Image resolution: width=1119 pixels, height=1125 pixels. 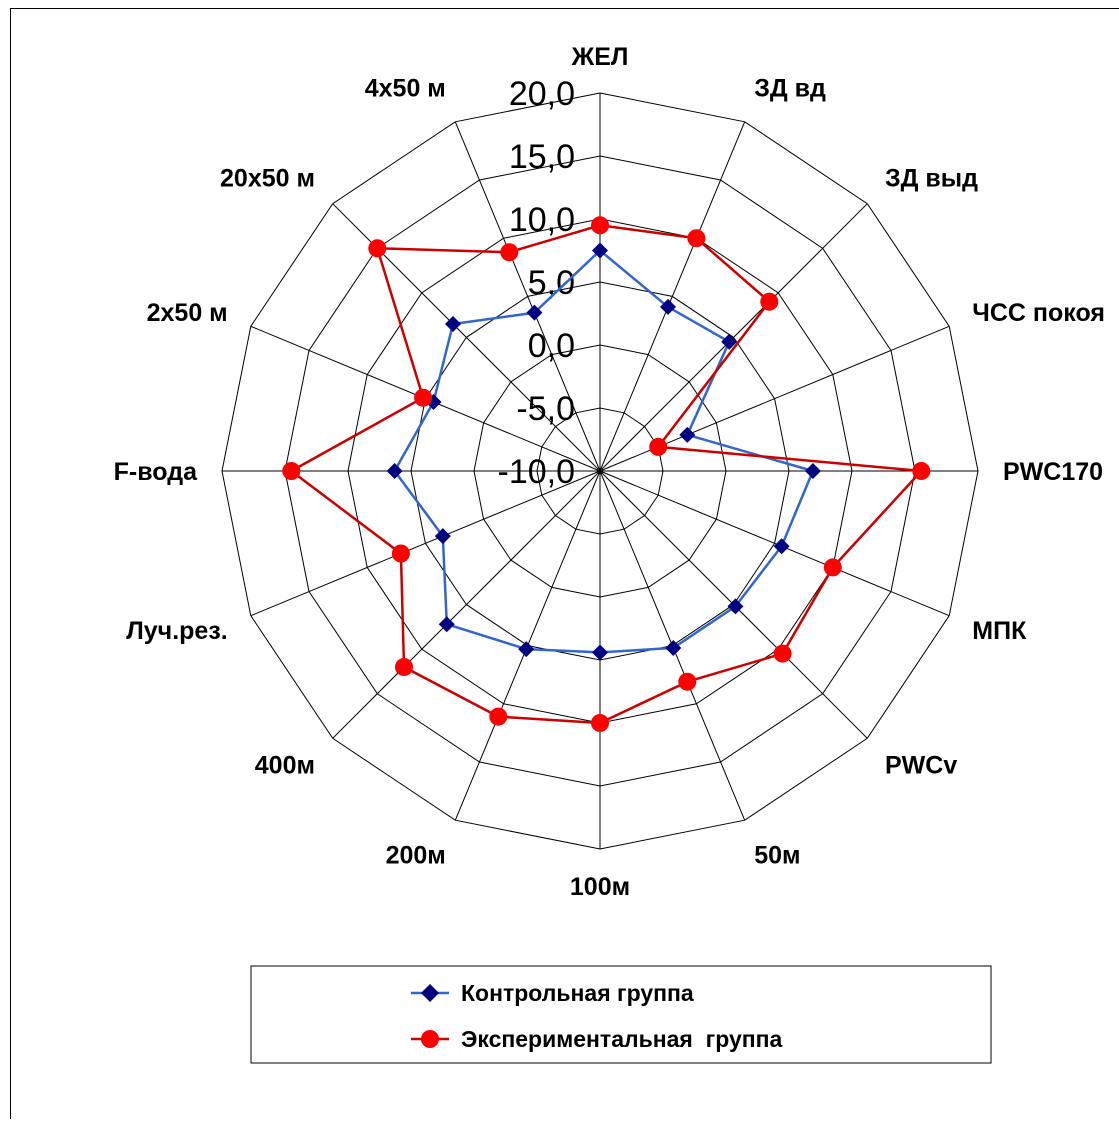 I want to click on category-label: PWCv, so click(x=921, y=765).